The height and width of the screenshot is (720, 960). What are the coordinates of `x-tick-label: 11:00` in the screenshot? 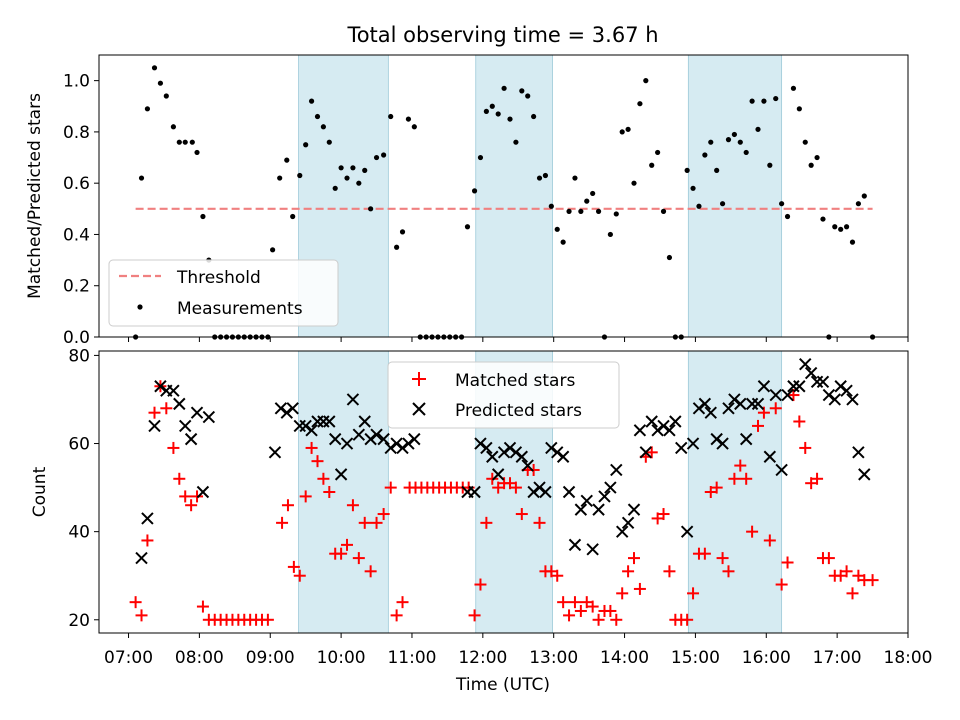 It's located at (411, 658).